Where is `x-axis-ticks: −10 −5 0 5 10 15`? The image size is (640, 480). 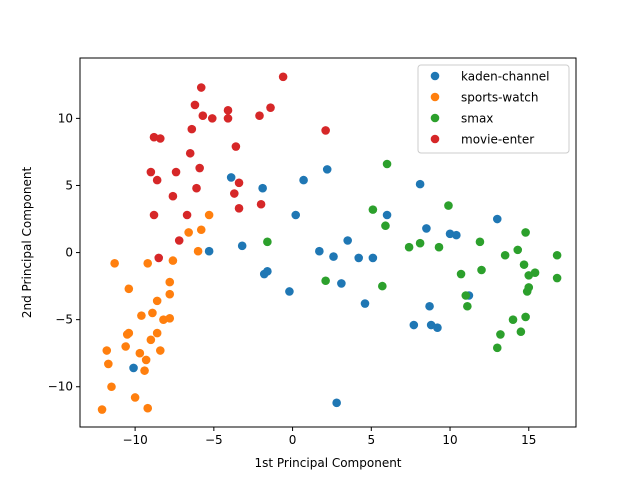 x-axis-ticks: −10 −5 0 5 10 15 is located at coordinates (329, 437).